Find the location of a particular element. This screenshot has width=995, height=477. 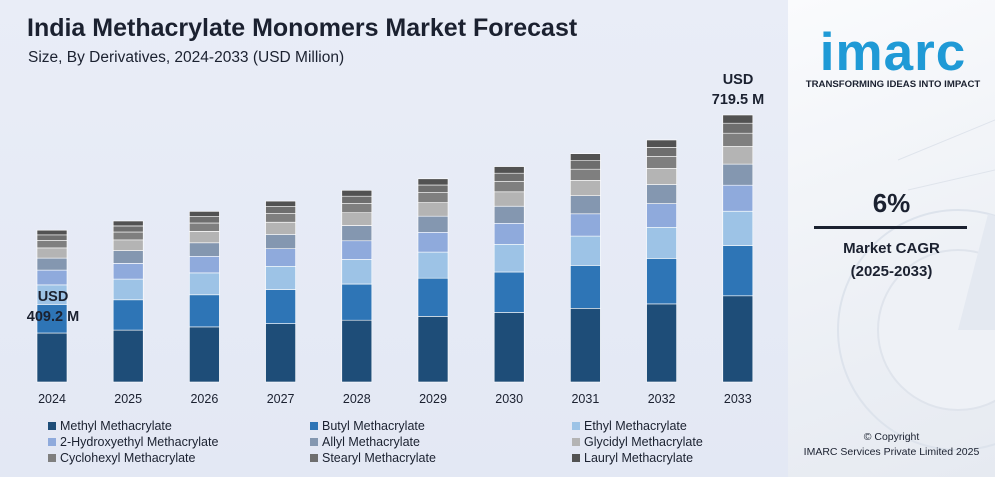

legend-item: Ethyl Methacrylate is located at coordinates (670, 425).